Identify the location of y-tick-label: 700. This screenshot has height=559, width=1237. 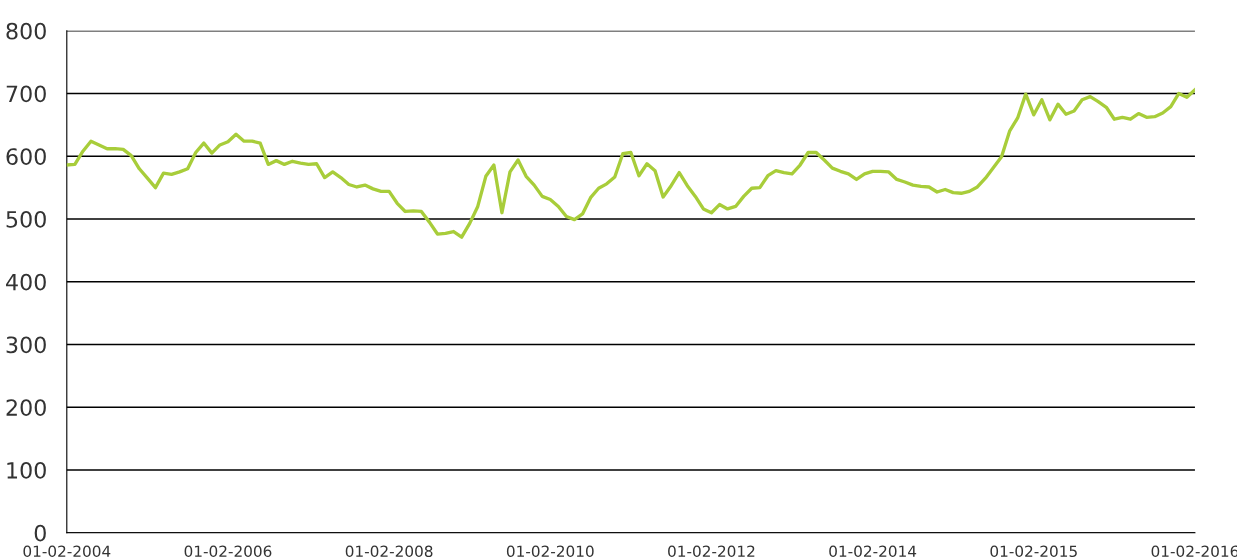
(26, 94).